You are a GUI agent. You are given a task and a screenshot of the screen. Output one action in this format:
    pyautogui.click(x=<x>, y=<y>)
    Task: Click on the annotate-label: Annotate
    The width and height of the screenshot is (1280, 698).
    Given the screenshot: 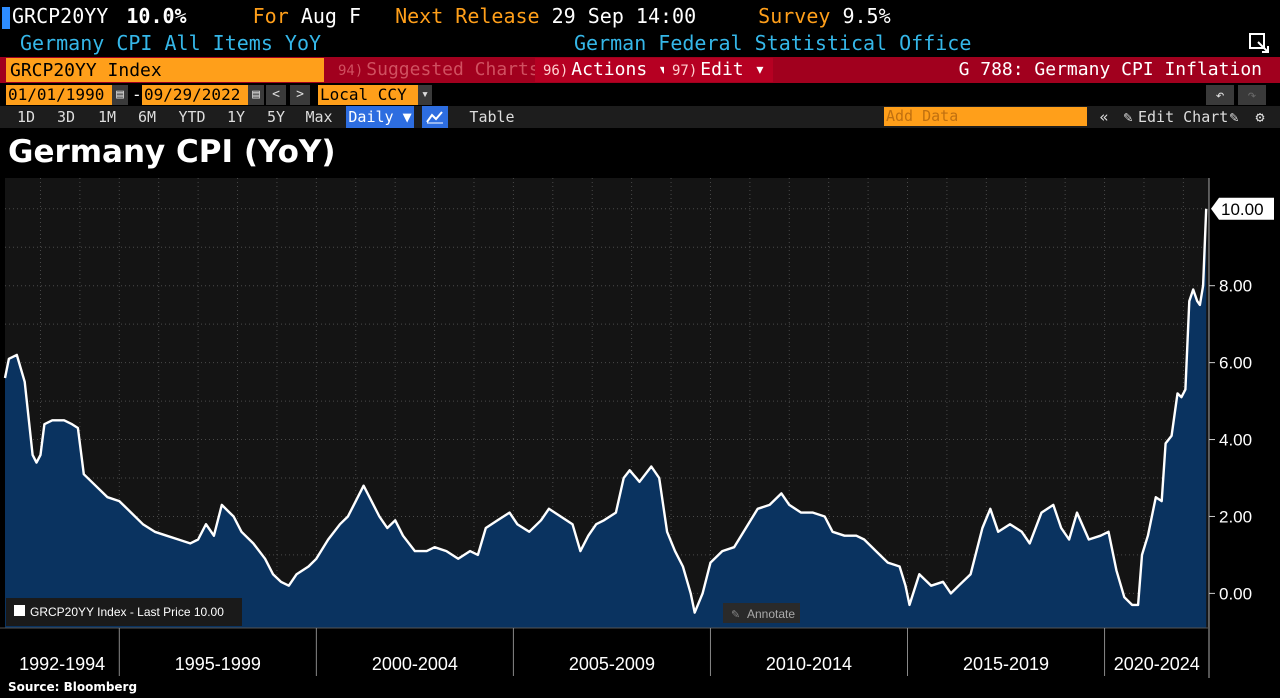 What is the action you would take?
    pyautogui.click(x=771, y=614)
    